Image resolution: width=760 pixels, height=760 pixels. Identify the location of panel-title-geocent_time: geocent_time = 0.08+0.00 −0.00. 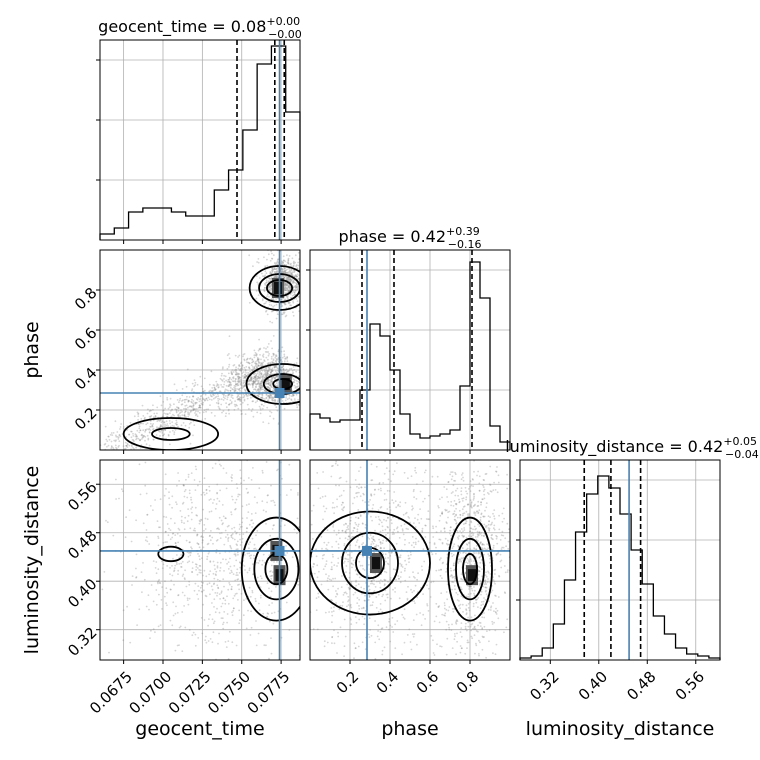
(200, 28).